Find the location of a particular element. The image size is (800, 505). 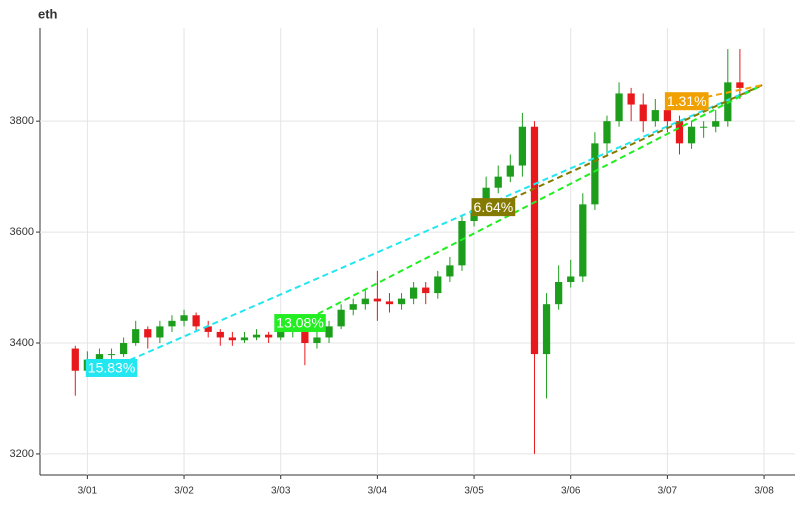

y-tick-label: 3200 is located at coordinates (22, 454).